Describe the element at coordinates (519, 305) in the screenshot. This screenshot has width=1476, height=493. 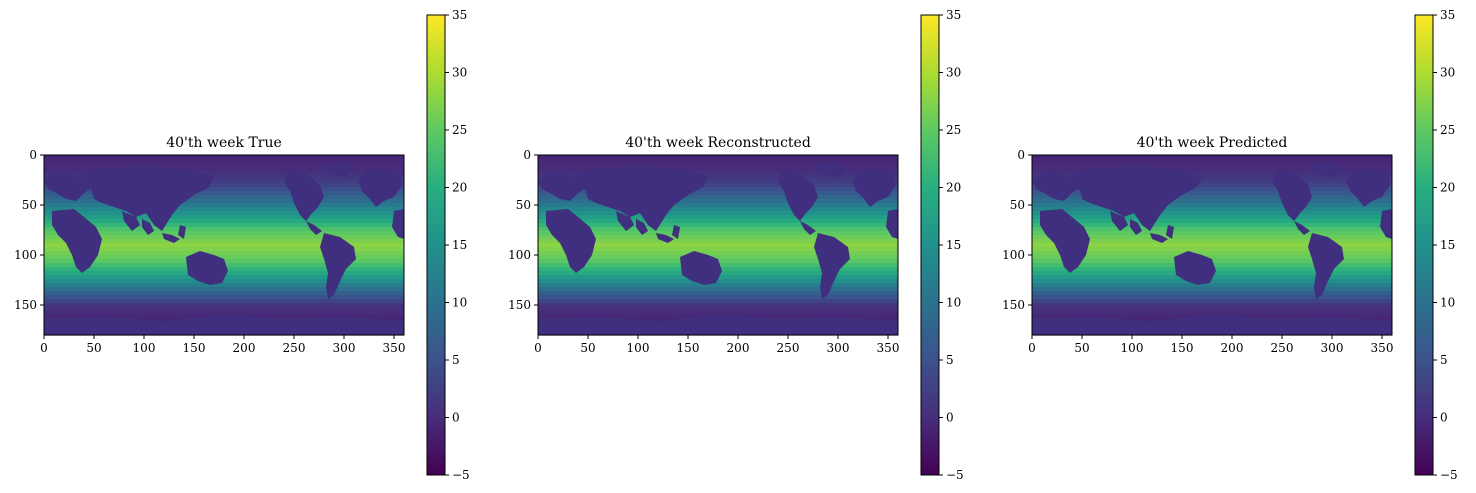
I see `y-tick-label: 150` at that location.